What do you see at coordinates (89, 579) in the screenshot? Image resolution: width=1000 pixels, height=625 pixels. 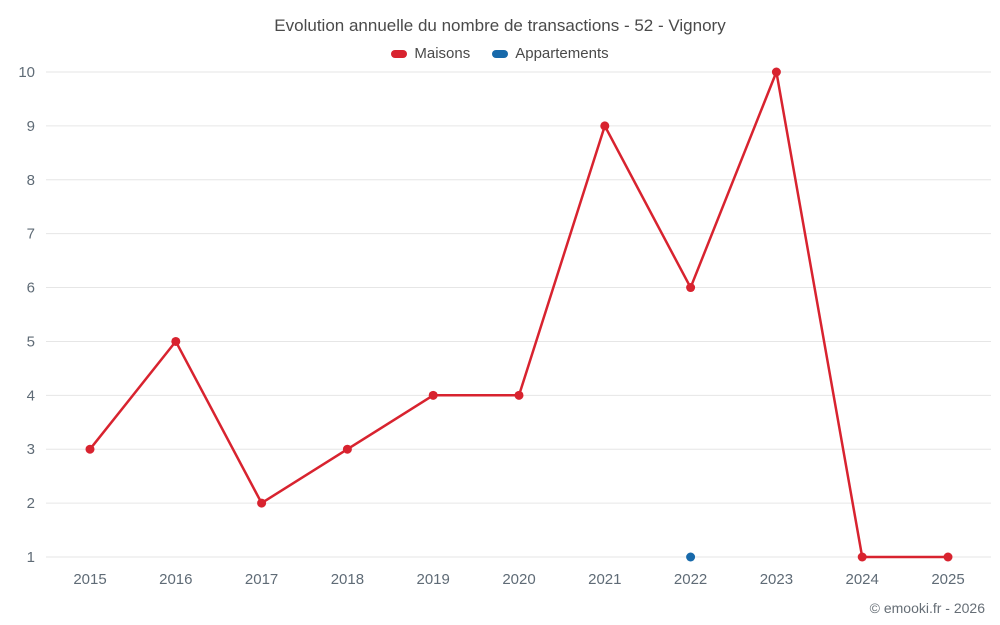 I see `x-axis-tick-label: 2015` at bounding box center [89, 579].